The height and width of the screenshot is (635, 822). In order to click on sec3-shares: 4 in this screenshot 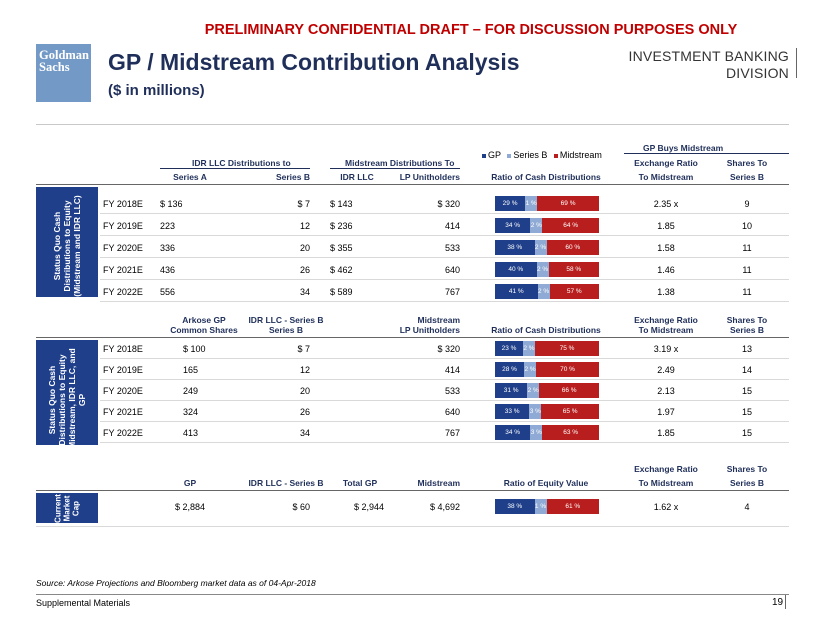, I will do `click(747, 507)`.